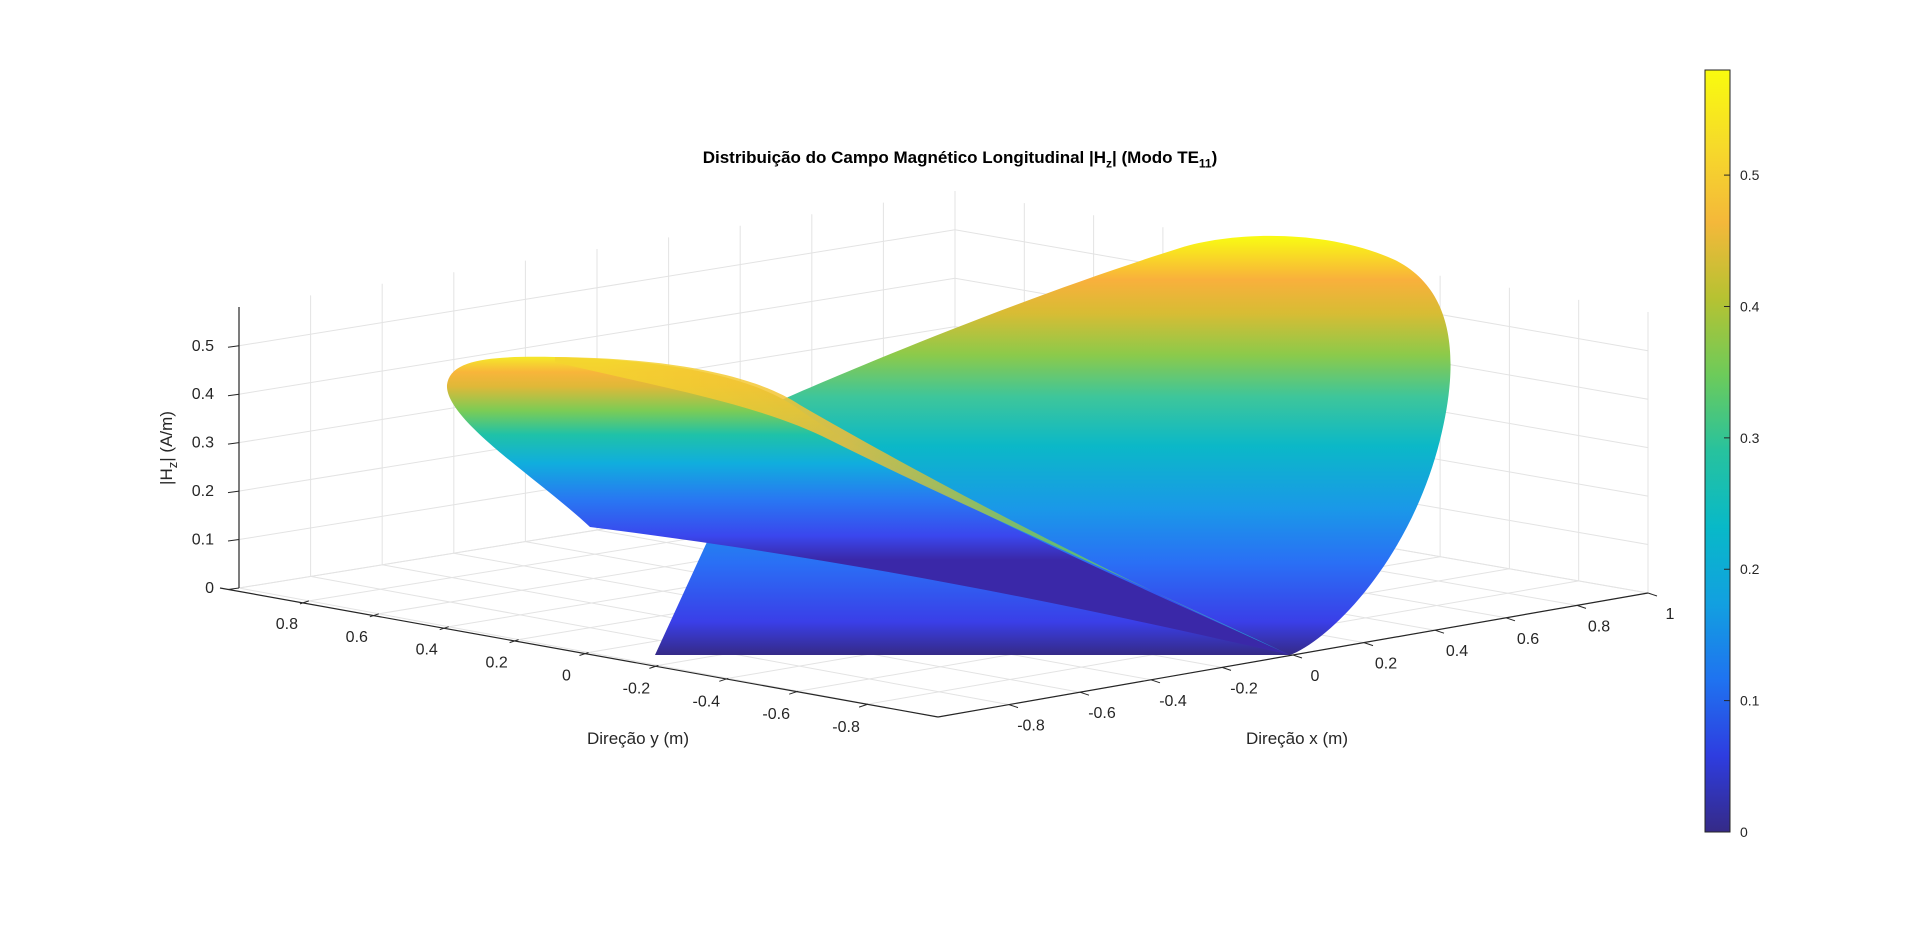  I want to click on z-axis-label: |Hz| (A/m), so click(168, 448).